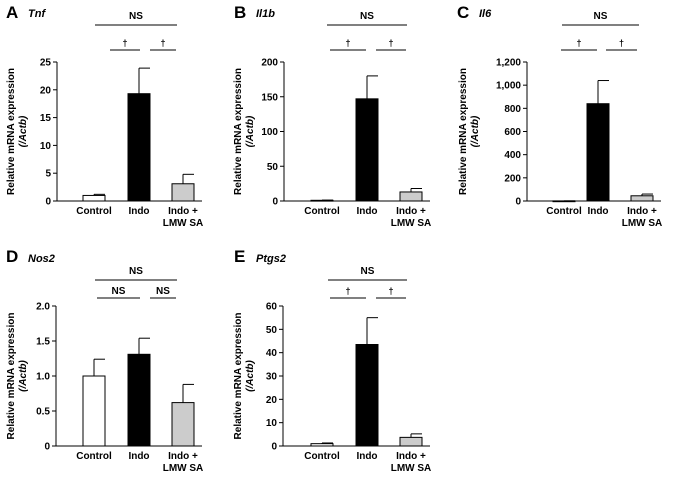  What do you see at coordinates (239, 256) in the screenshot?
I see `panel-letter: E` at bounding box center [239, 256].